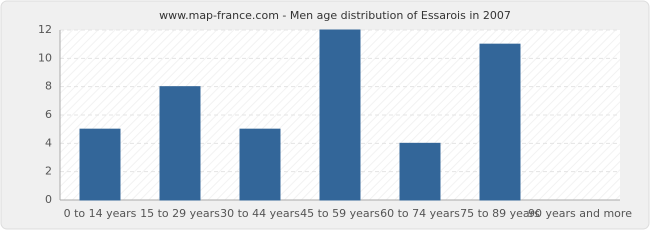  What do you see at coordinates (500, 213) in the screenshot?
I see `x-tick-label: 75 to 89 years` at bounding box center [500, 213].